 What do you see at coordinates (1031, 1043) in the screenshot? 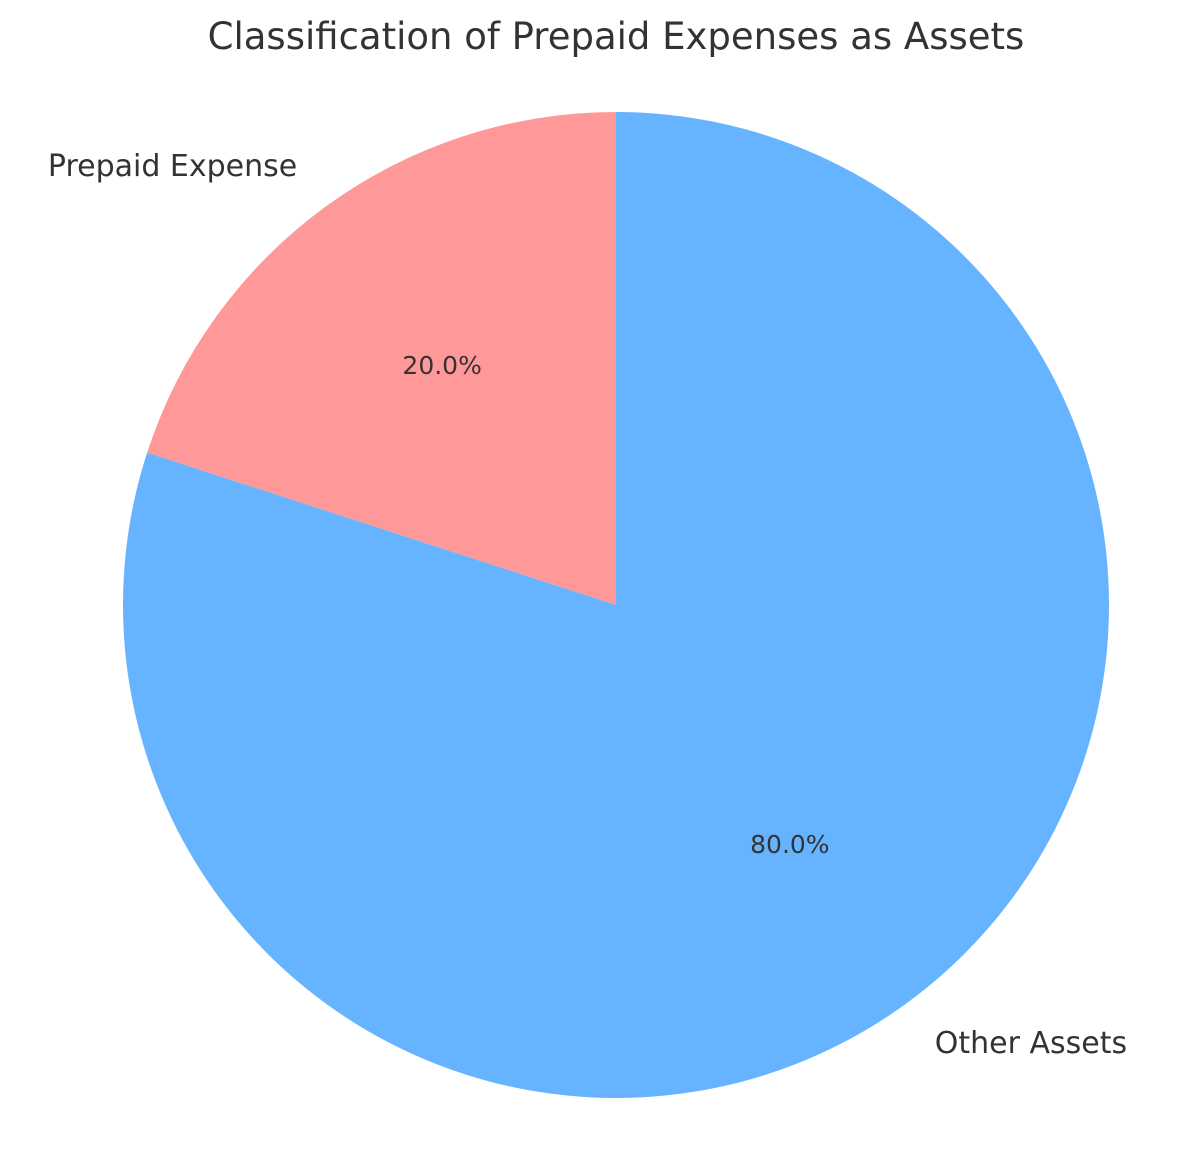
I see `slice-label-other-assets: Other Assets` at bounding box center [1031, 1043].